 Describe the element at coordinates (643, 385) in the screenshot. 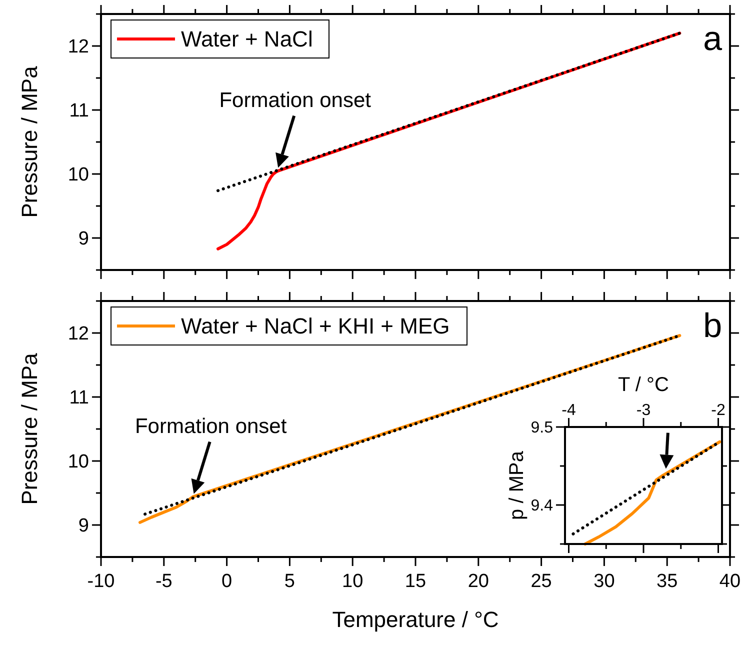

I see `x-axis-title: T / °C` at that location.